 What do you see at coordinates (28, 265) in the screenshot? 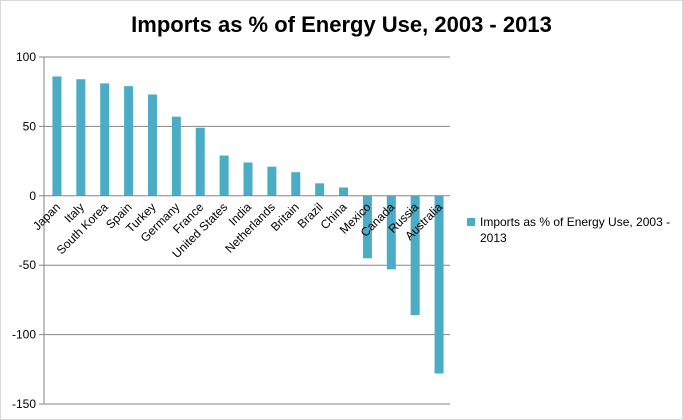
I see `y-tick-label: -50` at bounding box center [28, 265].